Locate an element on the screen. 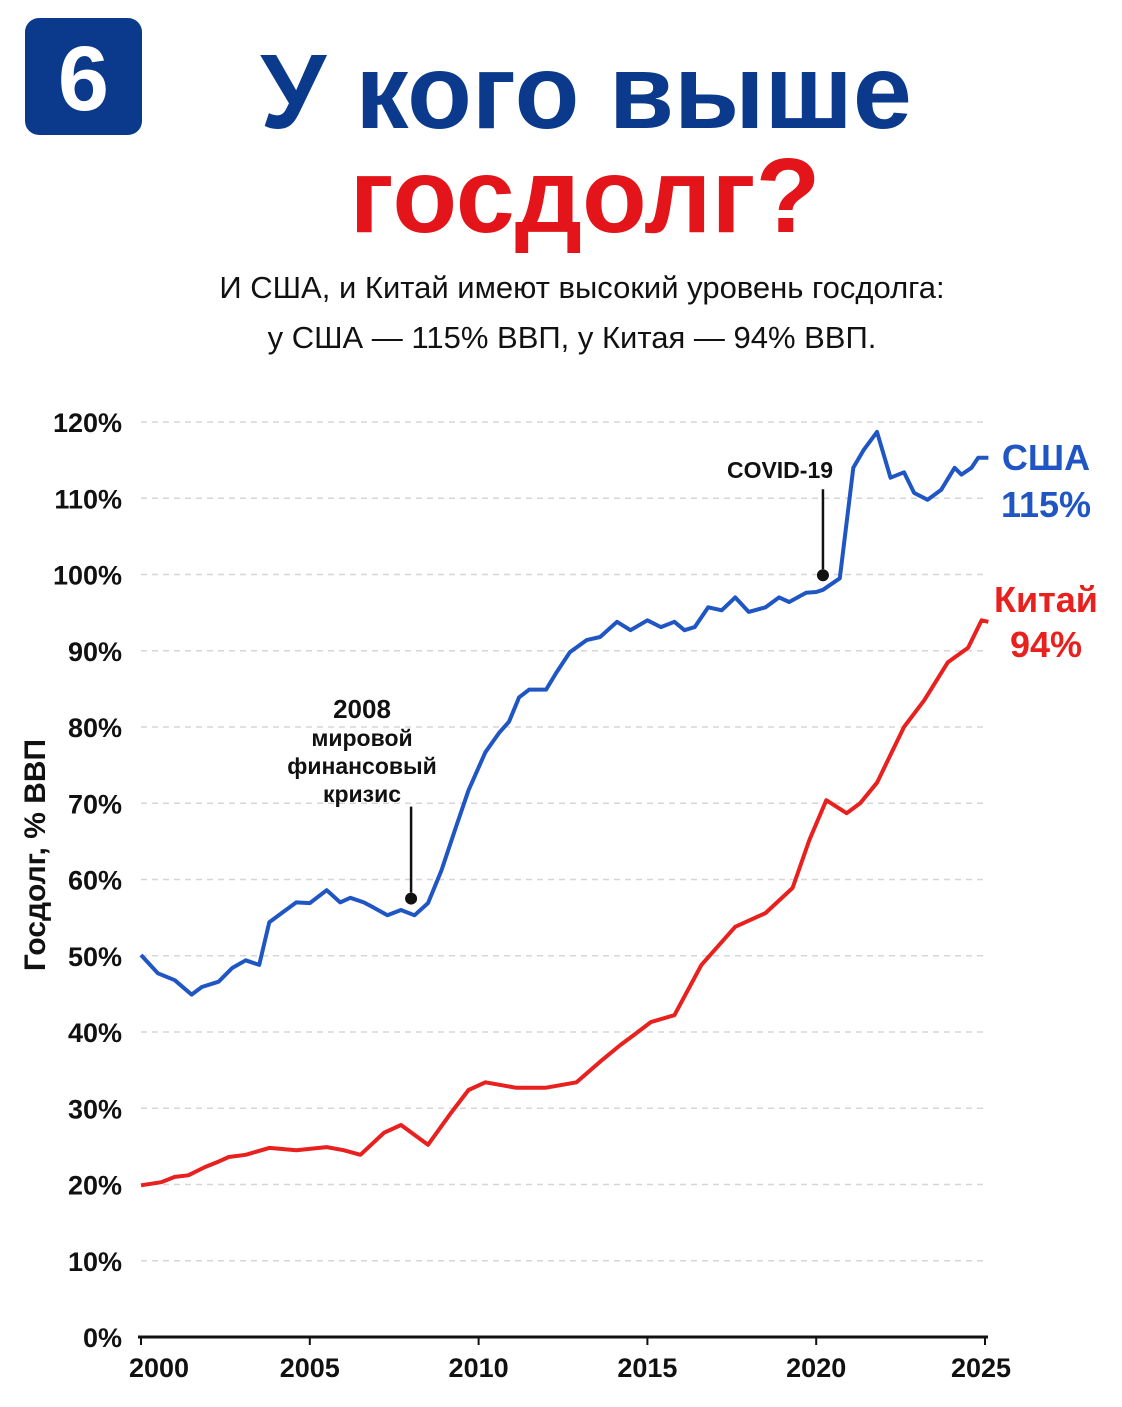 Image resolution: width=1122 pixels, height=1407 pixels. y-tick-label: 20% is located at coordinates (95, 1186).